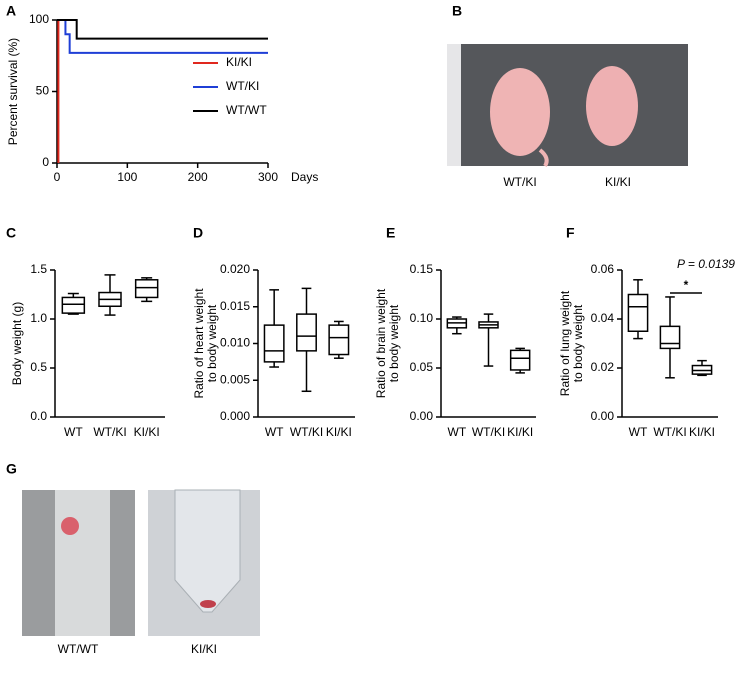 The image size is (746, 682). What do you see at coordinates (127, 177) in the screenshot?
I see `x-tick-label: 100` at bounding box center [127, 177].